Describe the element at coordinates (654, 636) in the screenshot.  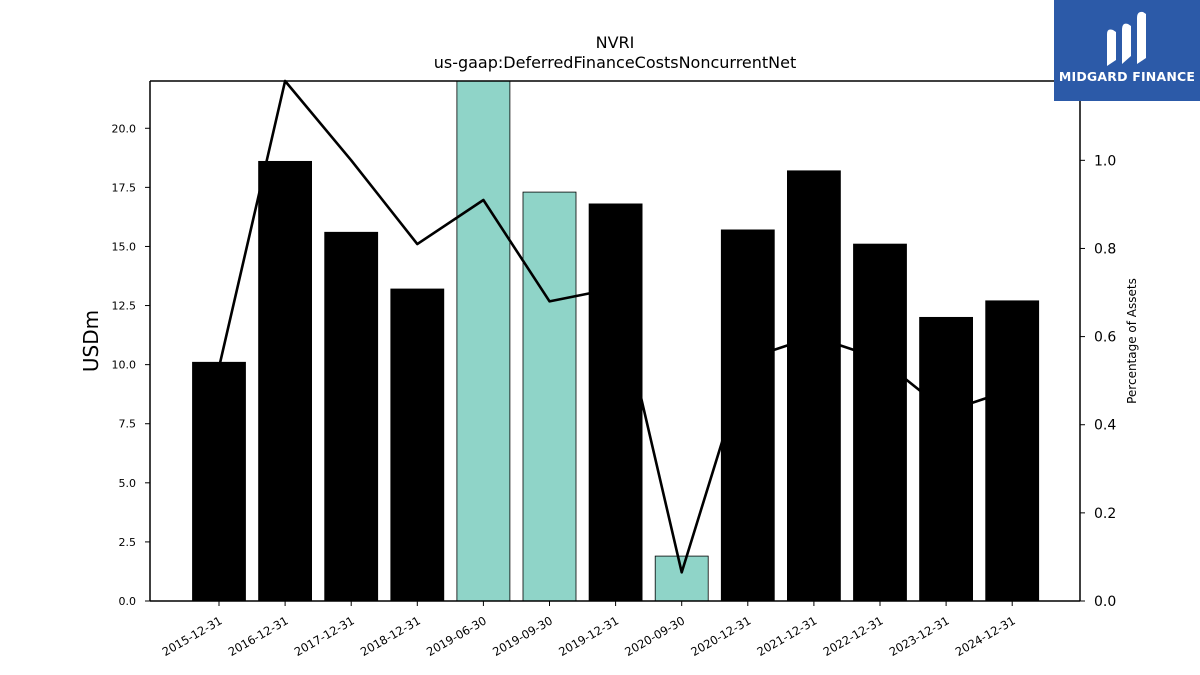
I see `x-tick-label: 2020-09-30` at that location.